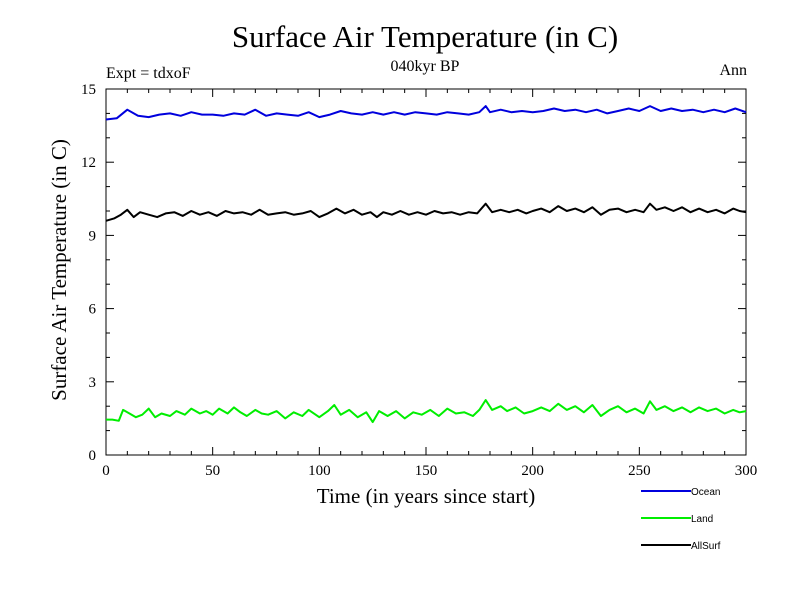 The width and height of the screenshot is (800, 600). Describe the element at coordinates (425, 66) in the screenshot. I see `chart-subtitle: 040kyr BP` at that location.